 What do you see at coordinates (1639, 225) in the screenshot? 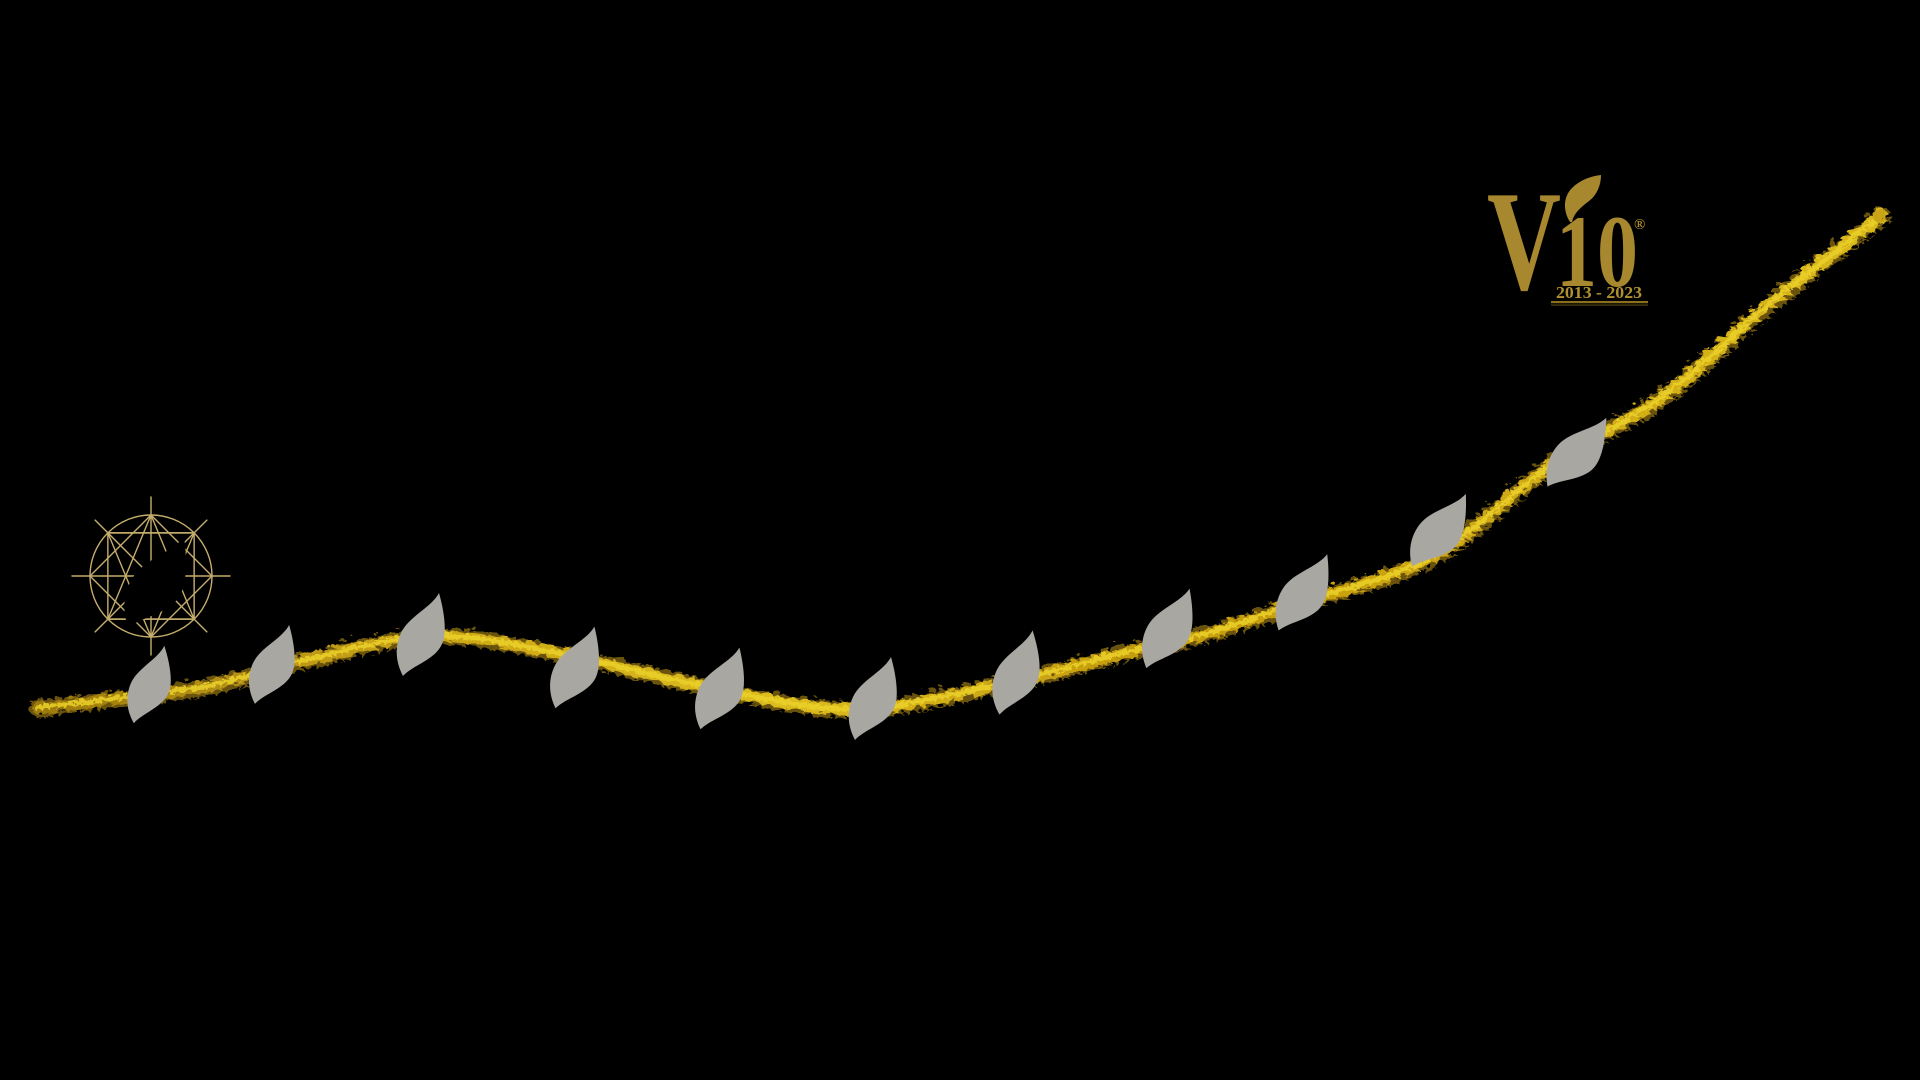
I see `logo-registered-mark: ®` at bounding box center [1639, 225].